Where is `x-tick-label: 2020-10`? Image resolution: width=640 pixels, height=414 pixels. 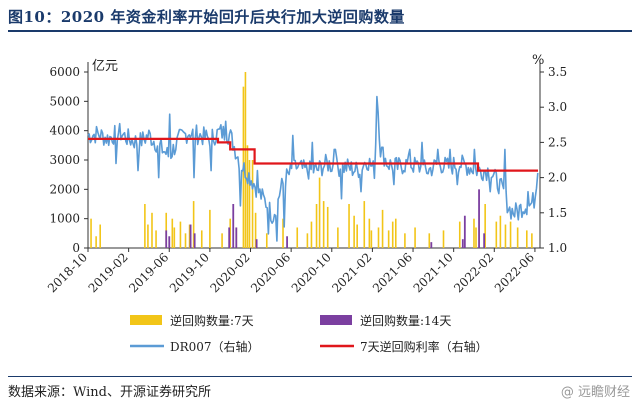
x-tick-label: 2020-10 is located at coordinates (311, 272).